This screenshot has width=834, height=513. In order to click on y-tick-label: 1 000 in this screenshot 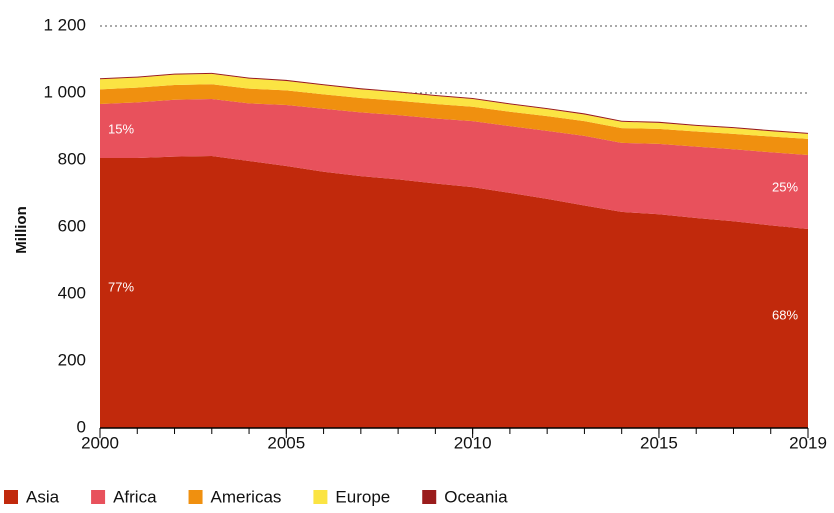, I will do `click(64, 91)`.